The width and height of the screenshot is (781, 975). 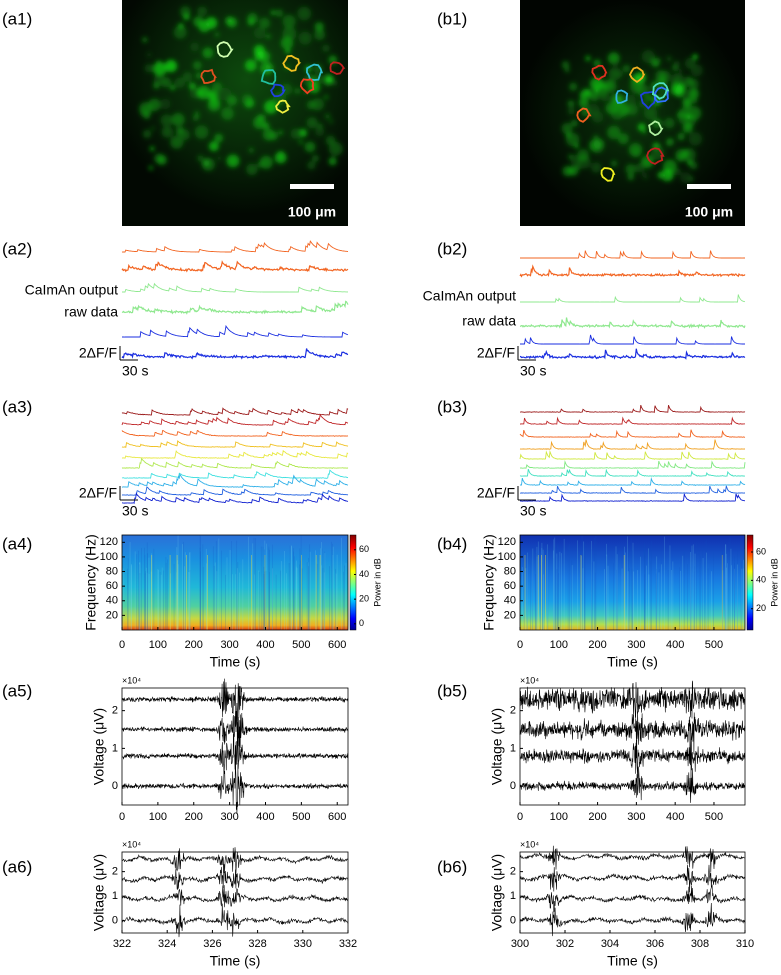 What do you see at coordinates (235, 113) in the screenshot?
I see `micrograph` at bounding box center [235, 113].